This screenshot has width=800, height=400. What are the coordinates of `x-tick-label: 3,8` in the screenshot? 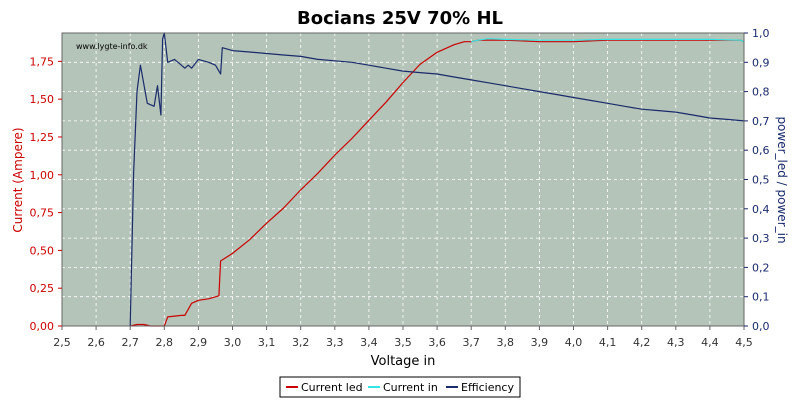 It's located at (506, 342).